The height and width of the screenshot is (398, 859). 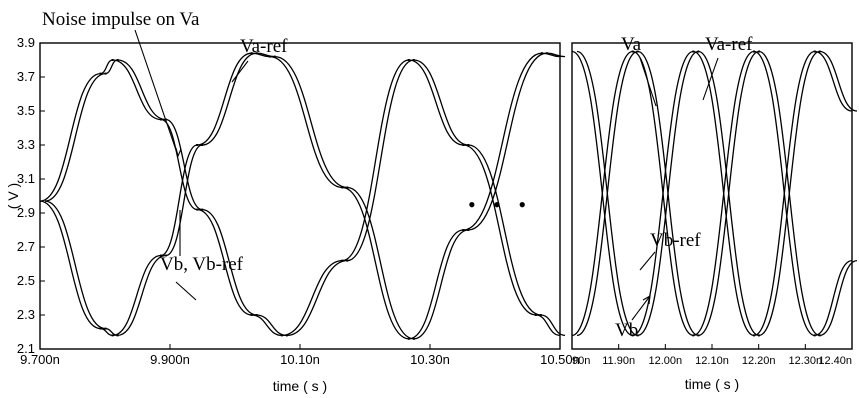 I want to click on arrowhead-noise-impulse, so click(x=178, y=152).